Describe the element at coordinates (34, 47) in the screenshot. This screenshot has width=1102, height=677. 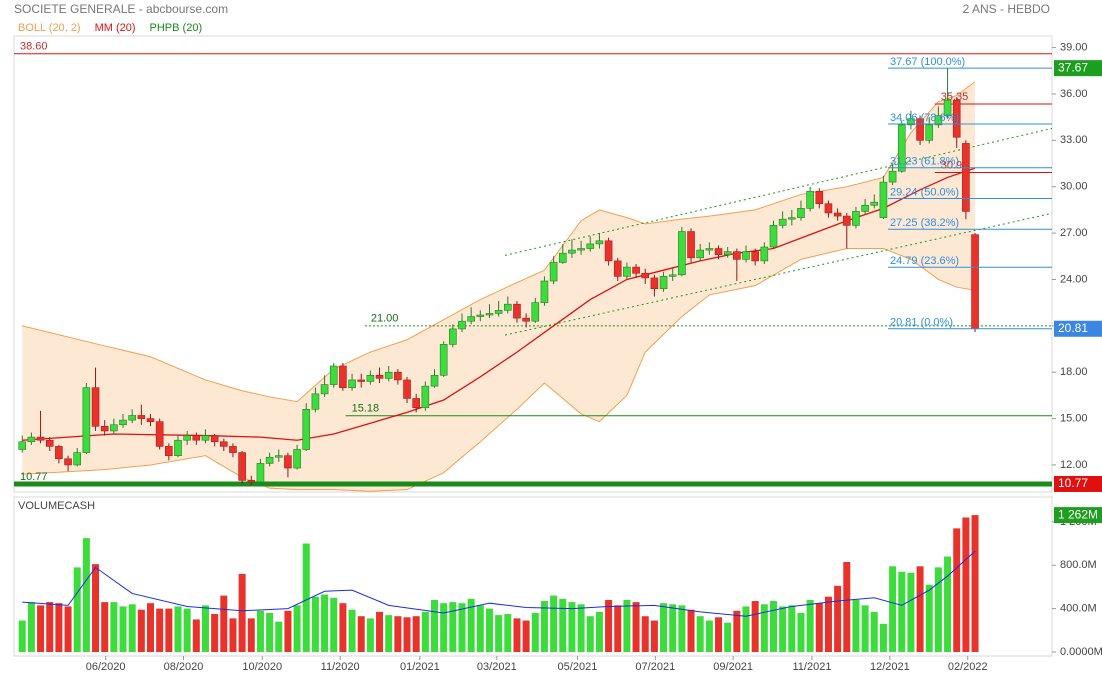
I see `level-label: 38.60` at that location.